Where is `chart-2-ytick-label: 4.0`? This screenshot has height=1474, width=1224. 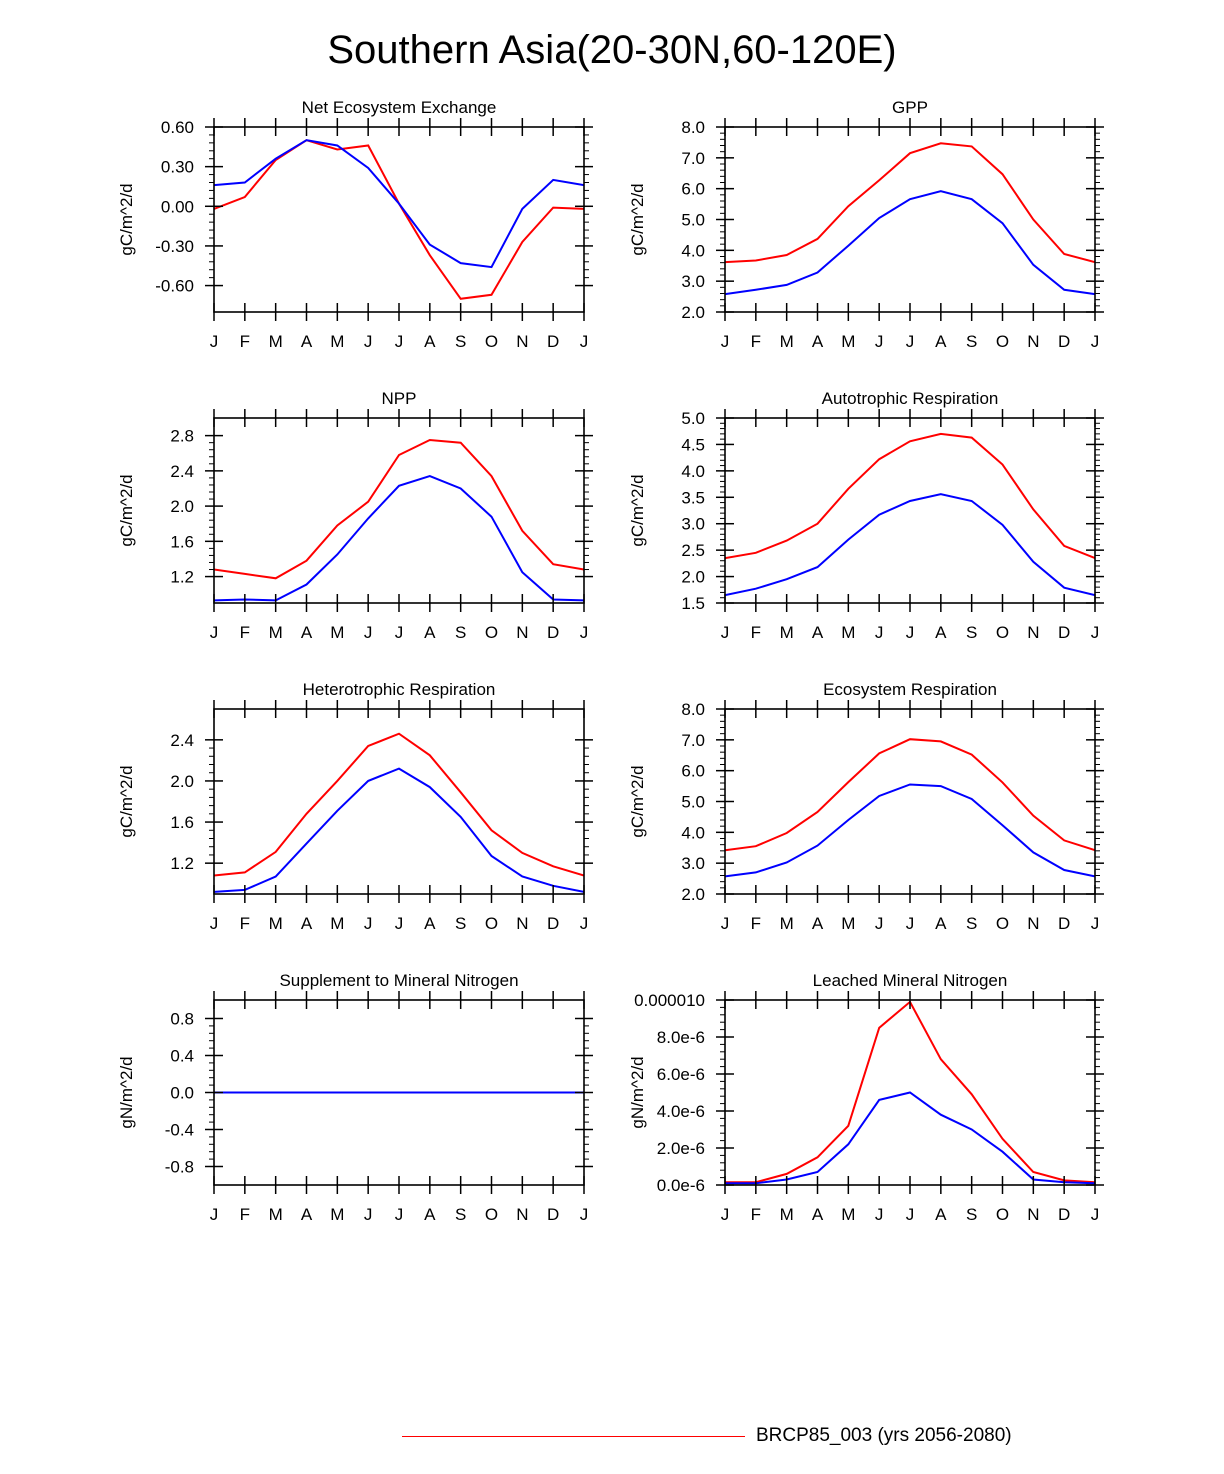
chart-2-ytick-label: 4.0 is located at coordinates (693, 250).